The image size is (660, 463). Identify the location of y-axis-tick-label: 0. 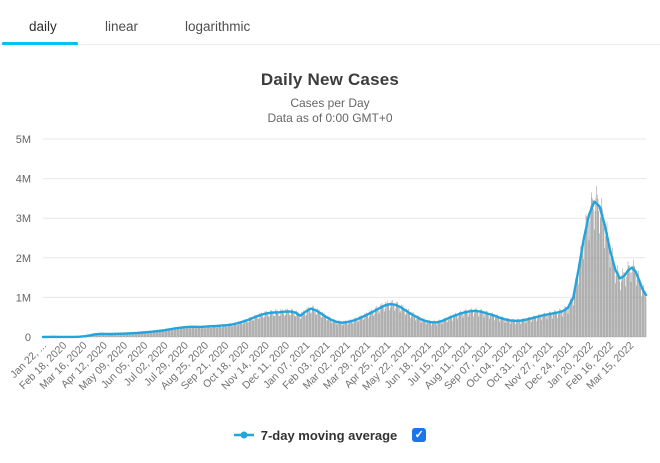
(28, 338).